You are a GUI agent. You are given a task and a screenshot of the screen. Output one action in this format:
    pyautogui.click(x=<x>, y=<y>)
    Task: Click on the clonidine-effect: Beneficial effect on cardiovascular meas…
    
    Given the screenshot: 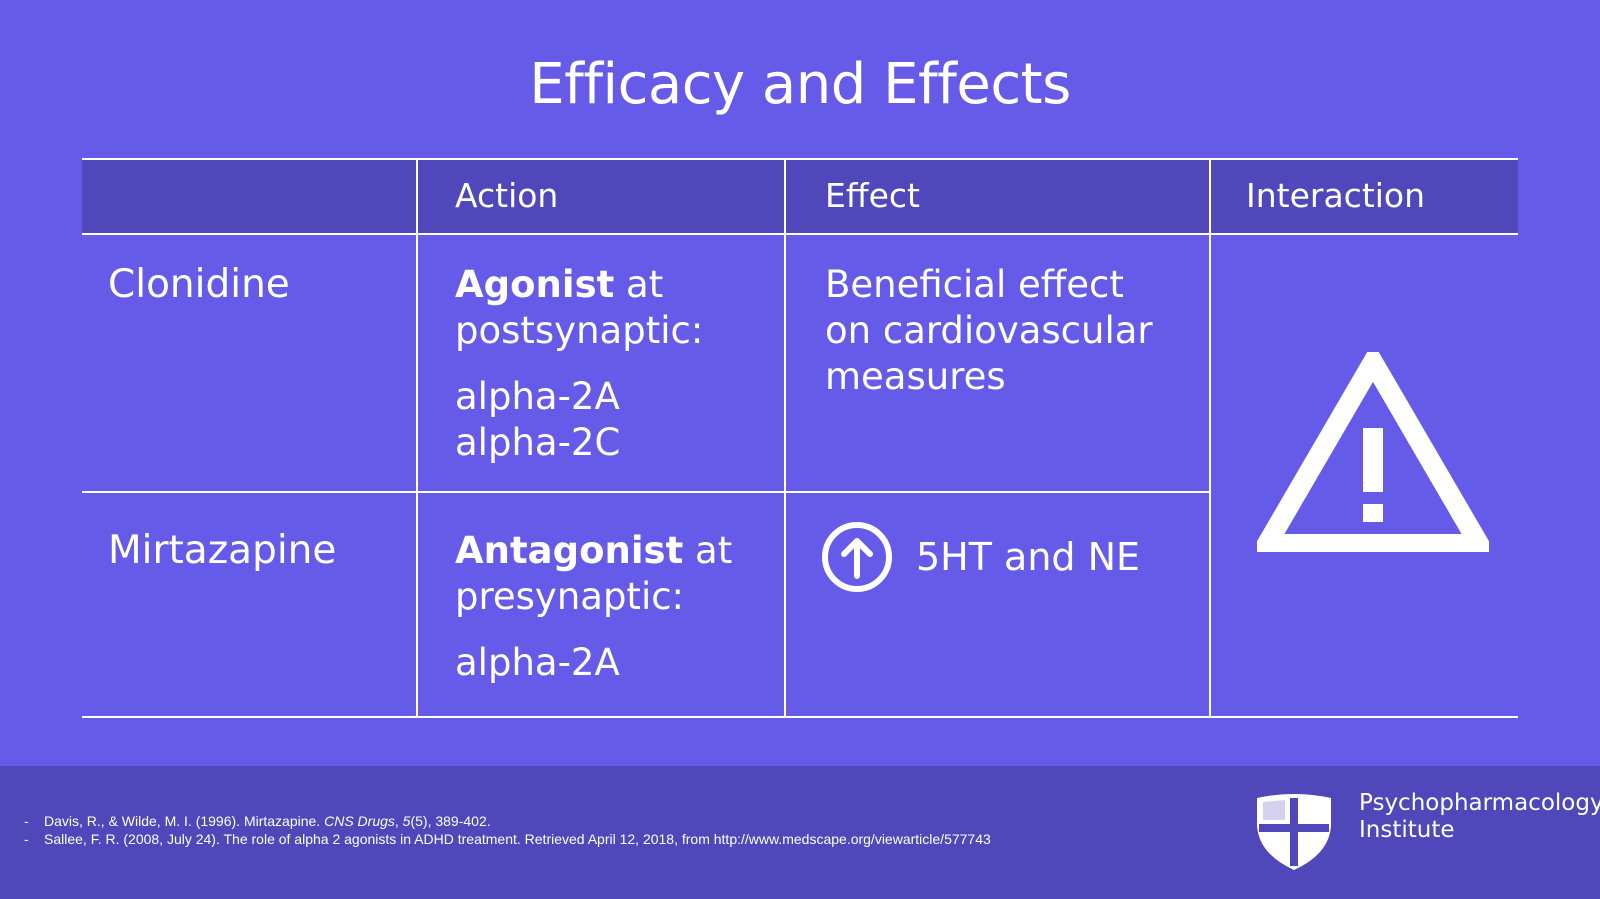 What is the action you would take?
    pyautogui.click(x=989, y=331)
    